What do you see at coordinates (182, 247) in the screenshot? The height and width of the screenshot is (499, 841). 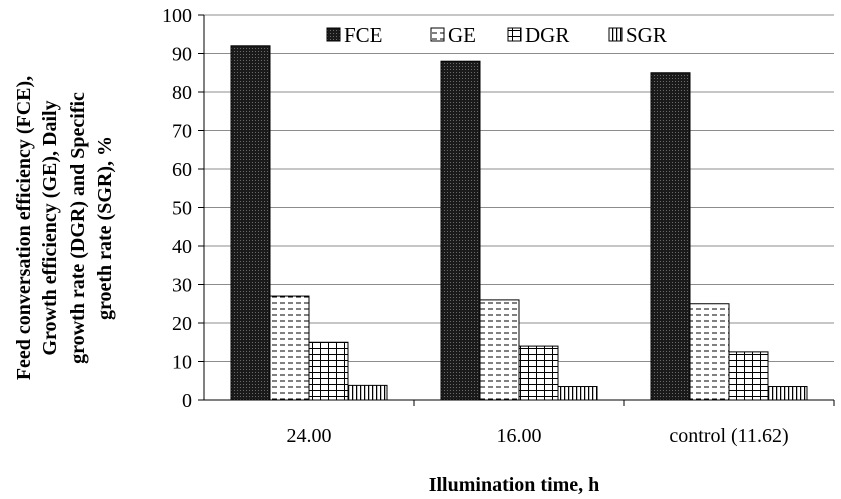 I see `y-tick-label-40: 40` at bounding box center [182, 247].